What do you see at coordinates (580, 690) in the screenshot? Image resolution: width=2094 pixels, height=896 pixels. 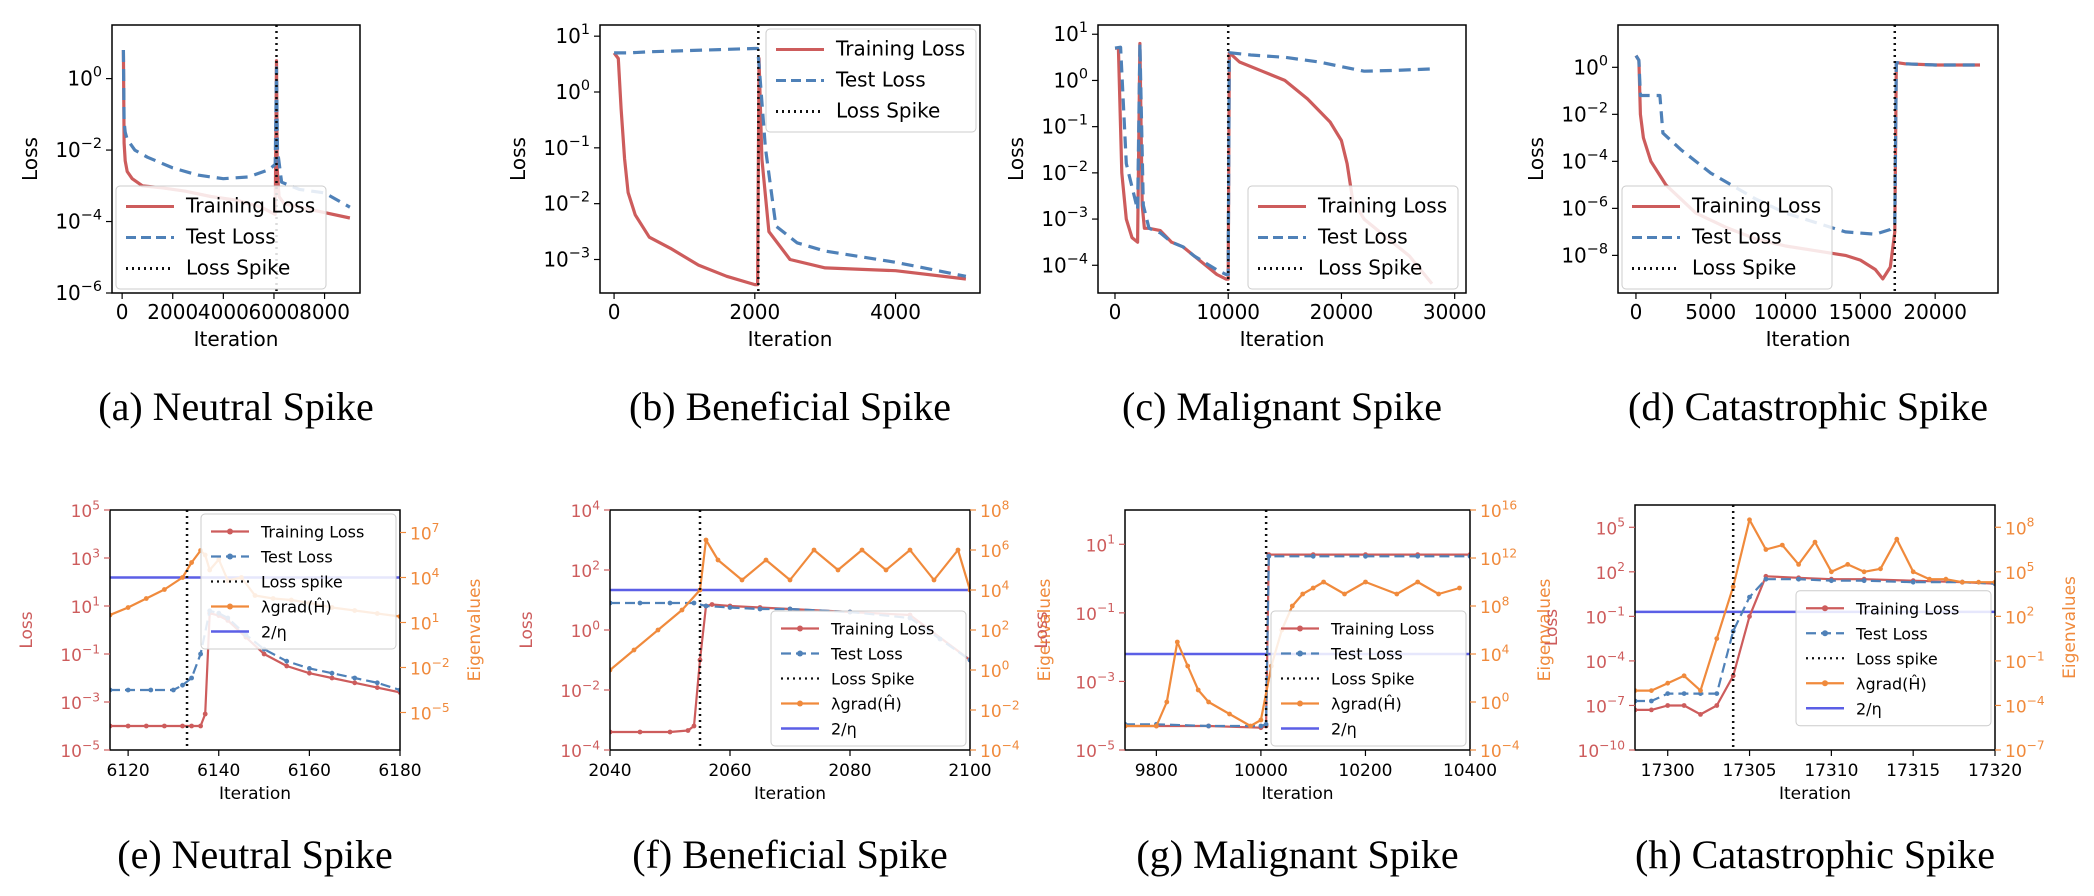 I see `y-tick-label: 10⁻²` at bounding box center [580, 690].